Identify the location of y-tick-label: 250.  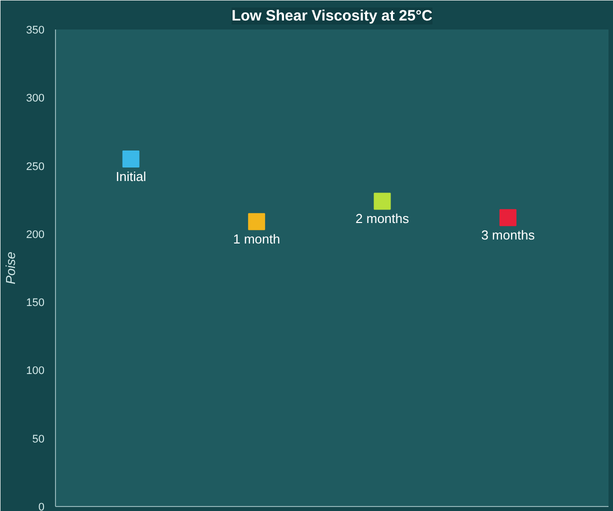
(35, 166).